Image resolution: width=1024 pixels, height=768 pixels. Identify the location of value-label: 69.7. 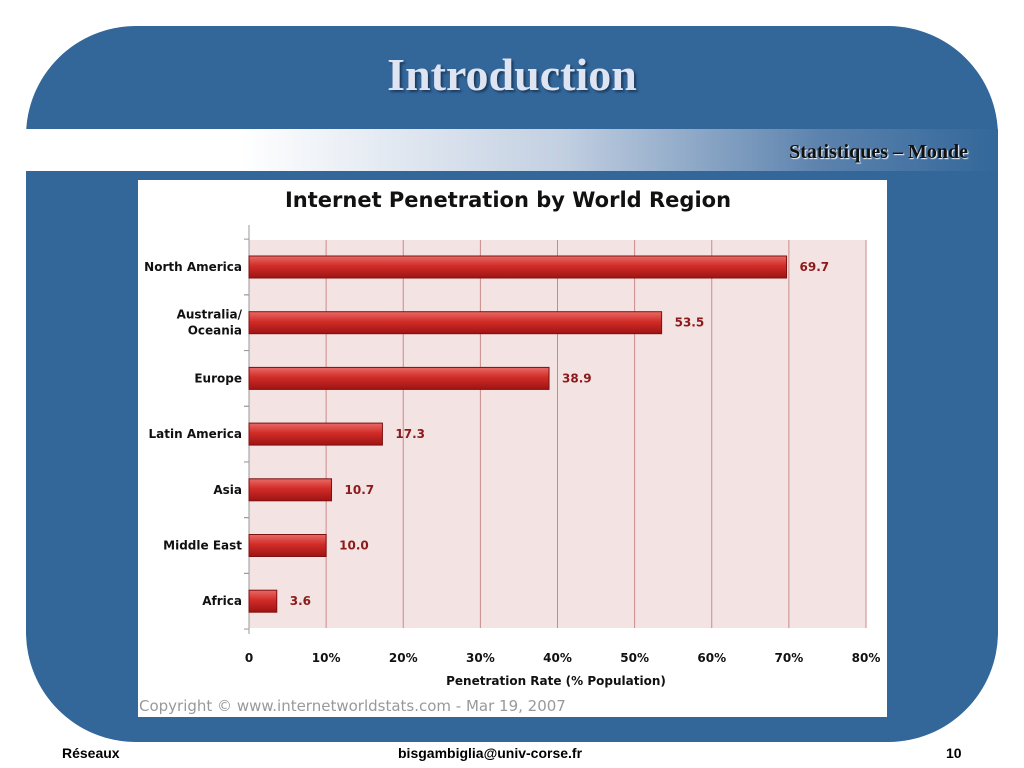
(815, 267).